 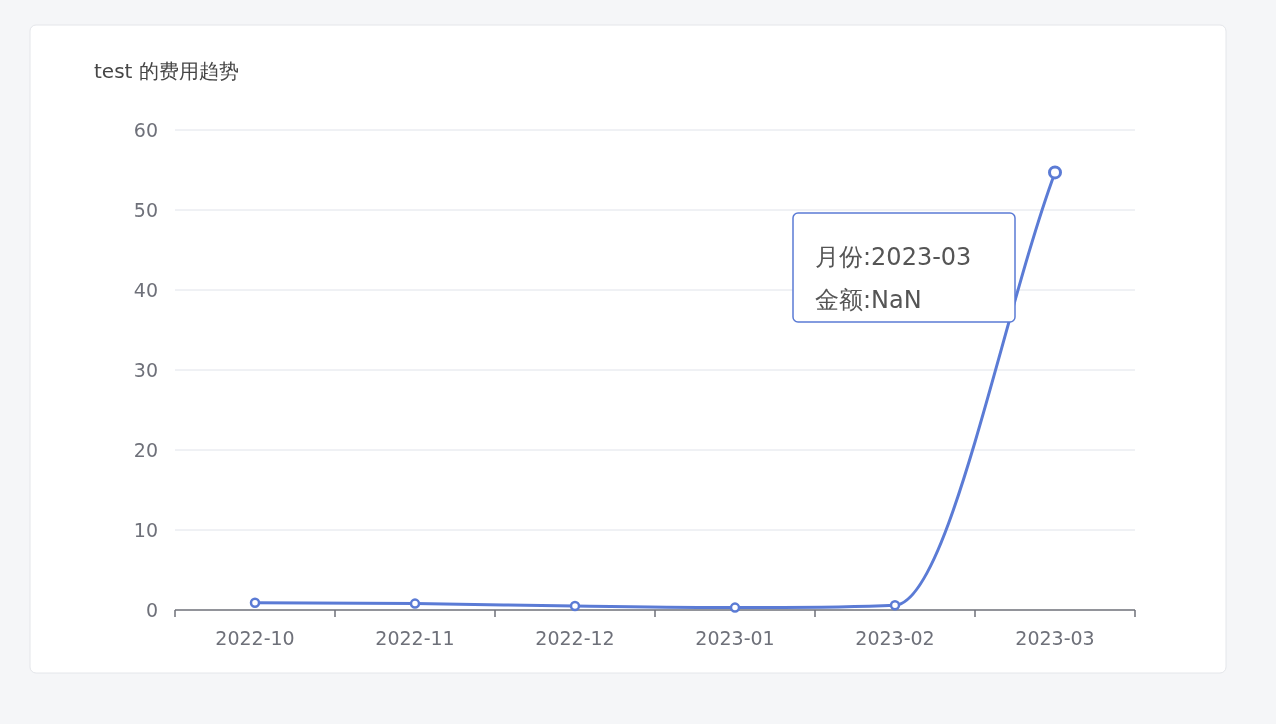 What do you see at coordinates (145, 370) in the screenshot?
I see `y-tick-label: 30` at bounding box center [145, 370].